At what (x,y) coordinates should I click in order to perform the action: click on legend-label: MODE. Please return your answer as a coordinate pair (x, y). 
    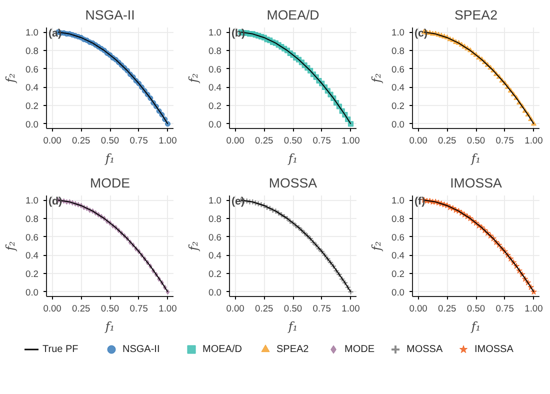
    Looking at the image, I should click on (359, 349).